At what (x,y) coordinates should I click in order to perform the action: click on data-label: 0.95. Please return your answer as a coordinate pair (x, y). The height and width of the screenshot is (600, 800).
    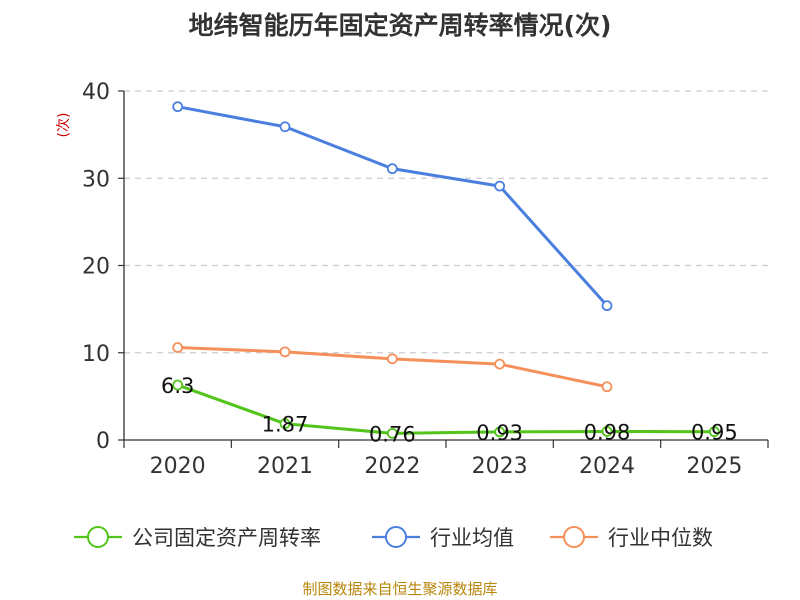
    Looking at the image, I should click on (714, 433).